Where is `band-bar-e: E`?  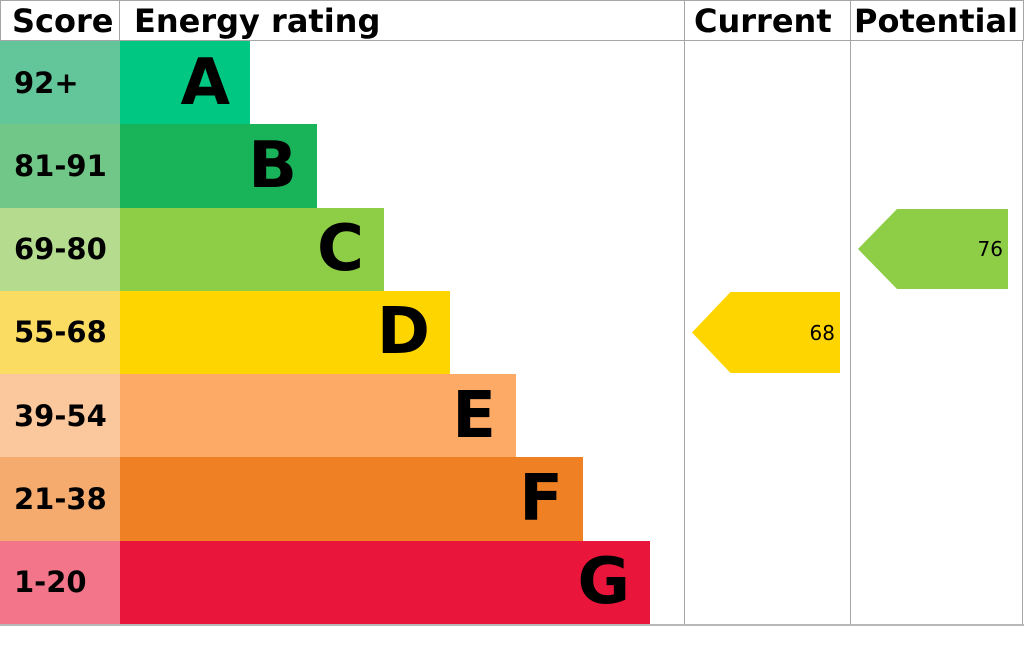
band-bar-e: E is located at coordinates (318, 416).